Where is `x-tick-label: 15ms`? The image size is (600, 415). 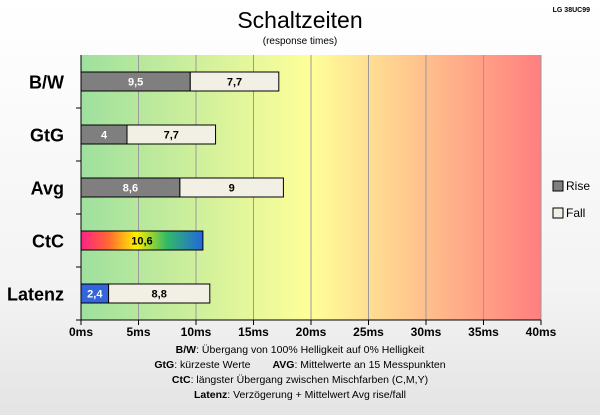 x-tick-label: 15ms is located at coordinates (253, 332).